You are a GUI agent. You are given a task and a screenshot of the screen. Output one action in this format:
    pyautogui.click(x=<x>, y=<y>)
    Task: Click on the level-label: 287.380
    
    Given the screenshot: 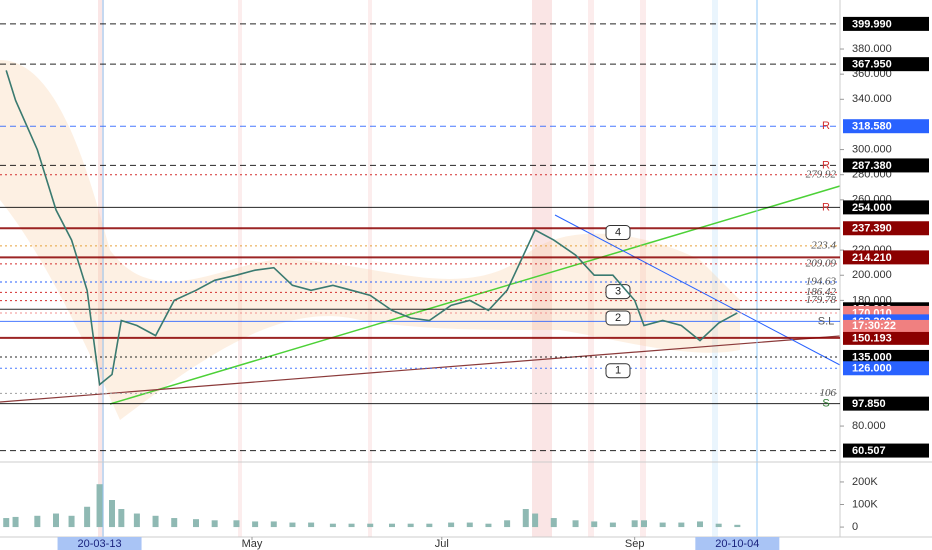 What is the action you would take?
    pyautogui.click(x=872, y=166)
    